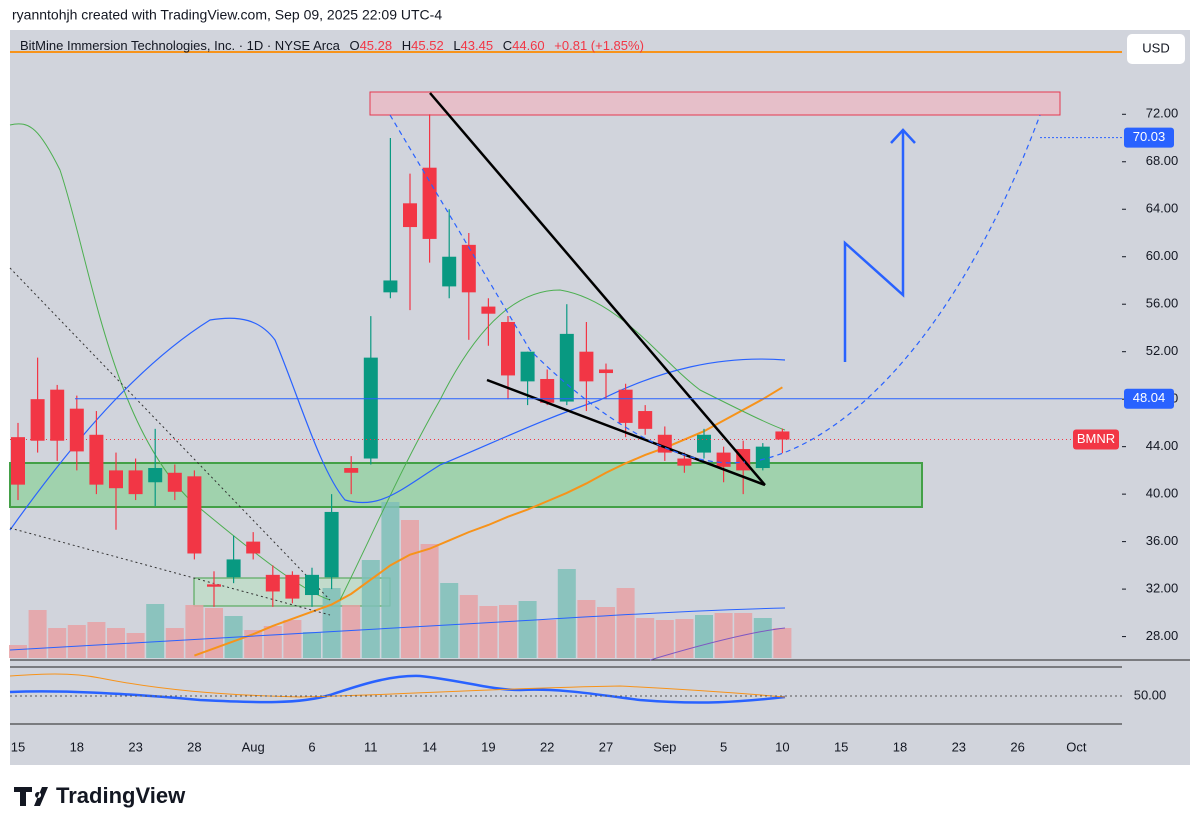  What do you see at coordinates (1017, 746) in the screenshot?
I see `x-tick-label: 26` at bounding box center [1017, 746].